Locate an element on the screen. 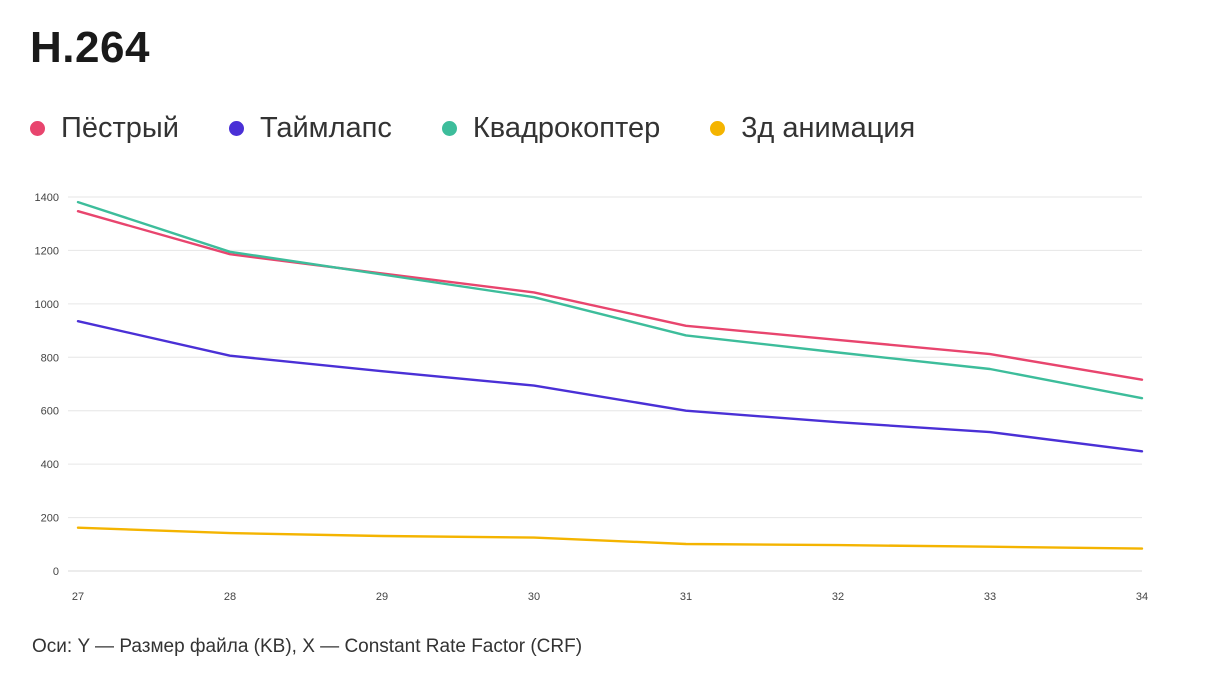  y-tick-label: 600 is located at coordinates (50, 412).